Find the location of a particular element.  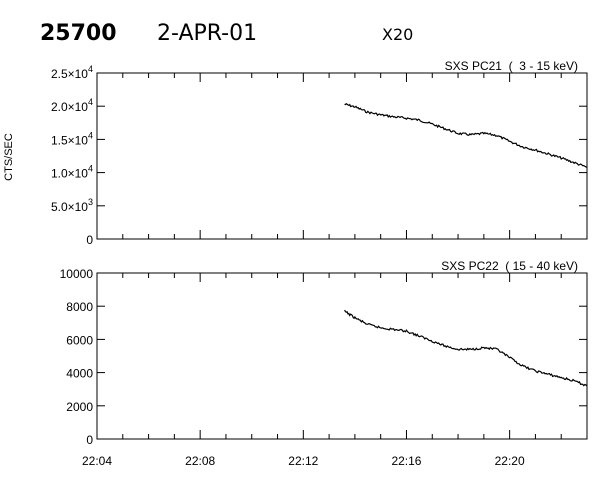

y-axis-label: CTS/SEC is located at coordinates (9, 157).